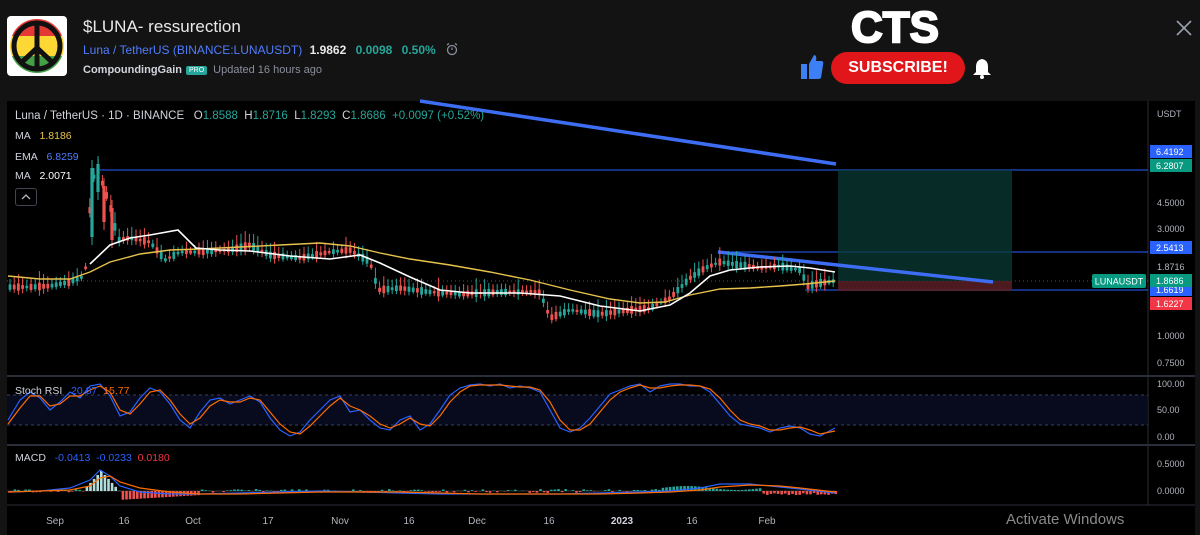 This screenshot has height=535, width=1200. I want to click on time-axis-tick: 16, so click(409, 521).